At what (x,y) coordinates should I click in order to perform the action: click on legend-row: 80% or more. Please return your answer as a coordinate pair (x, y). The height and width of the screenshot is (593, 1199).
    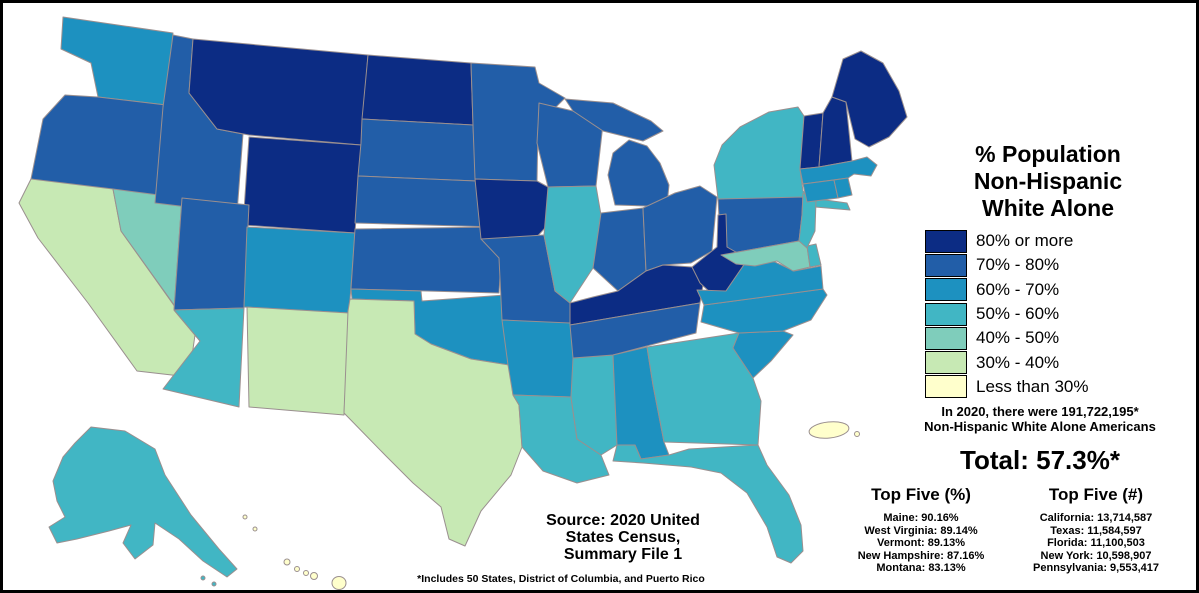
    Looking at the image, I should click on (1006, 241).